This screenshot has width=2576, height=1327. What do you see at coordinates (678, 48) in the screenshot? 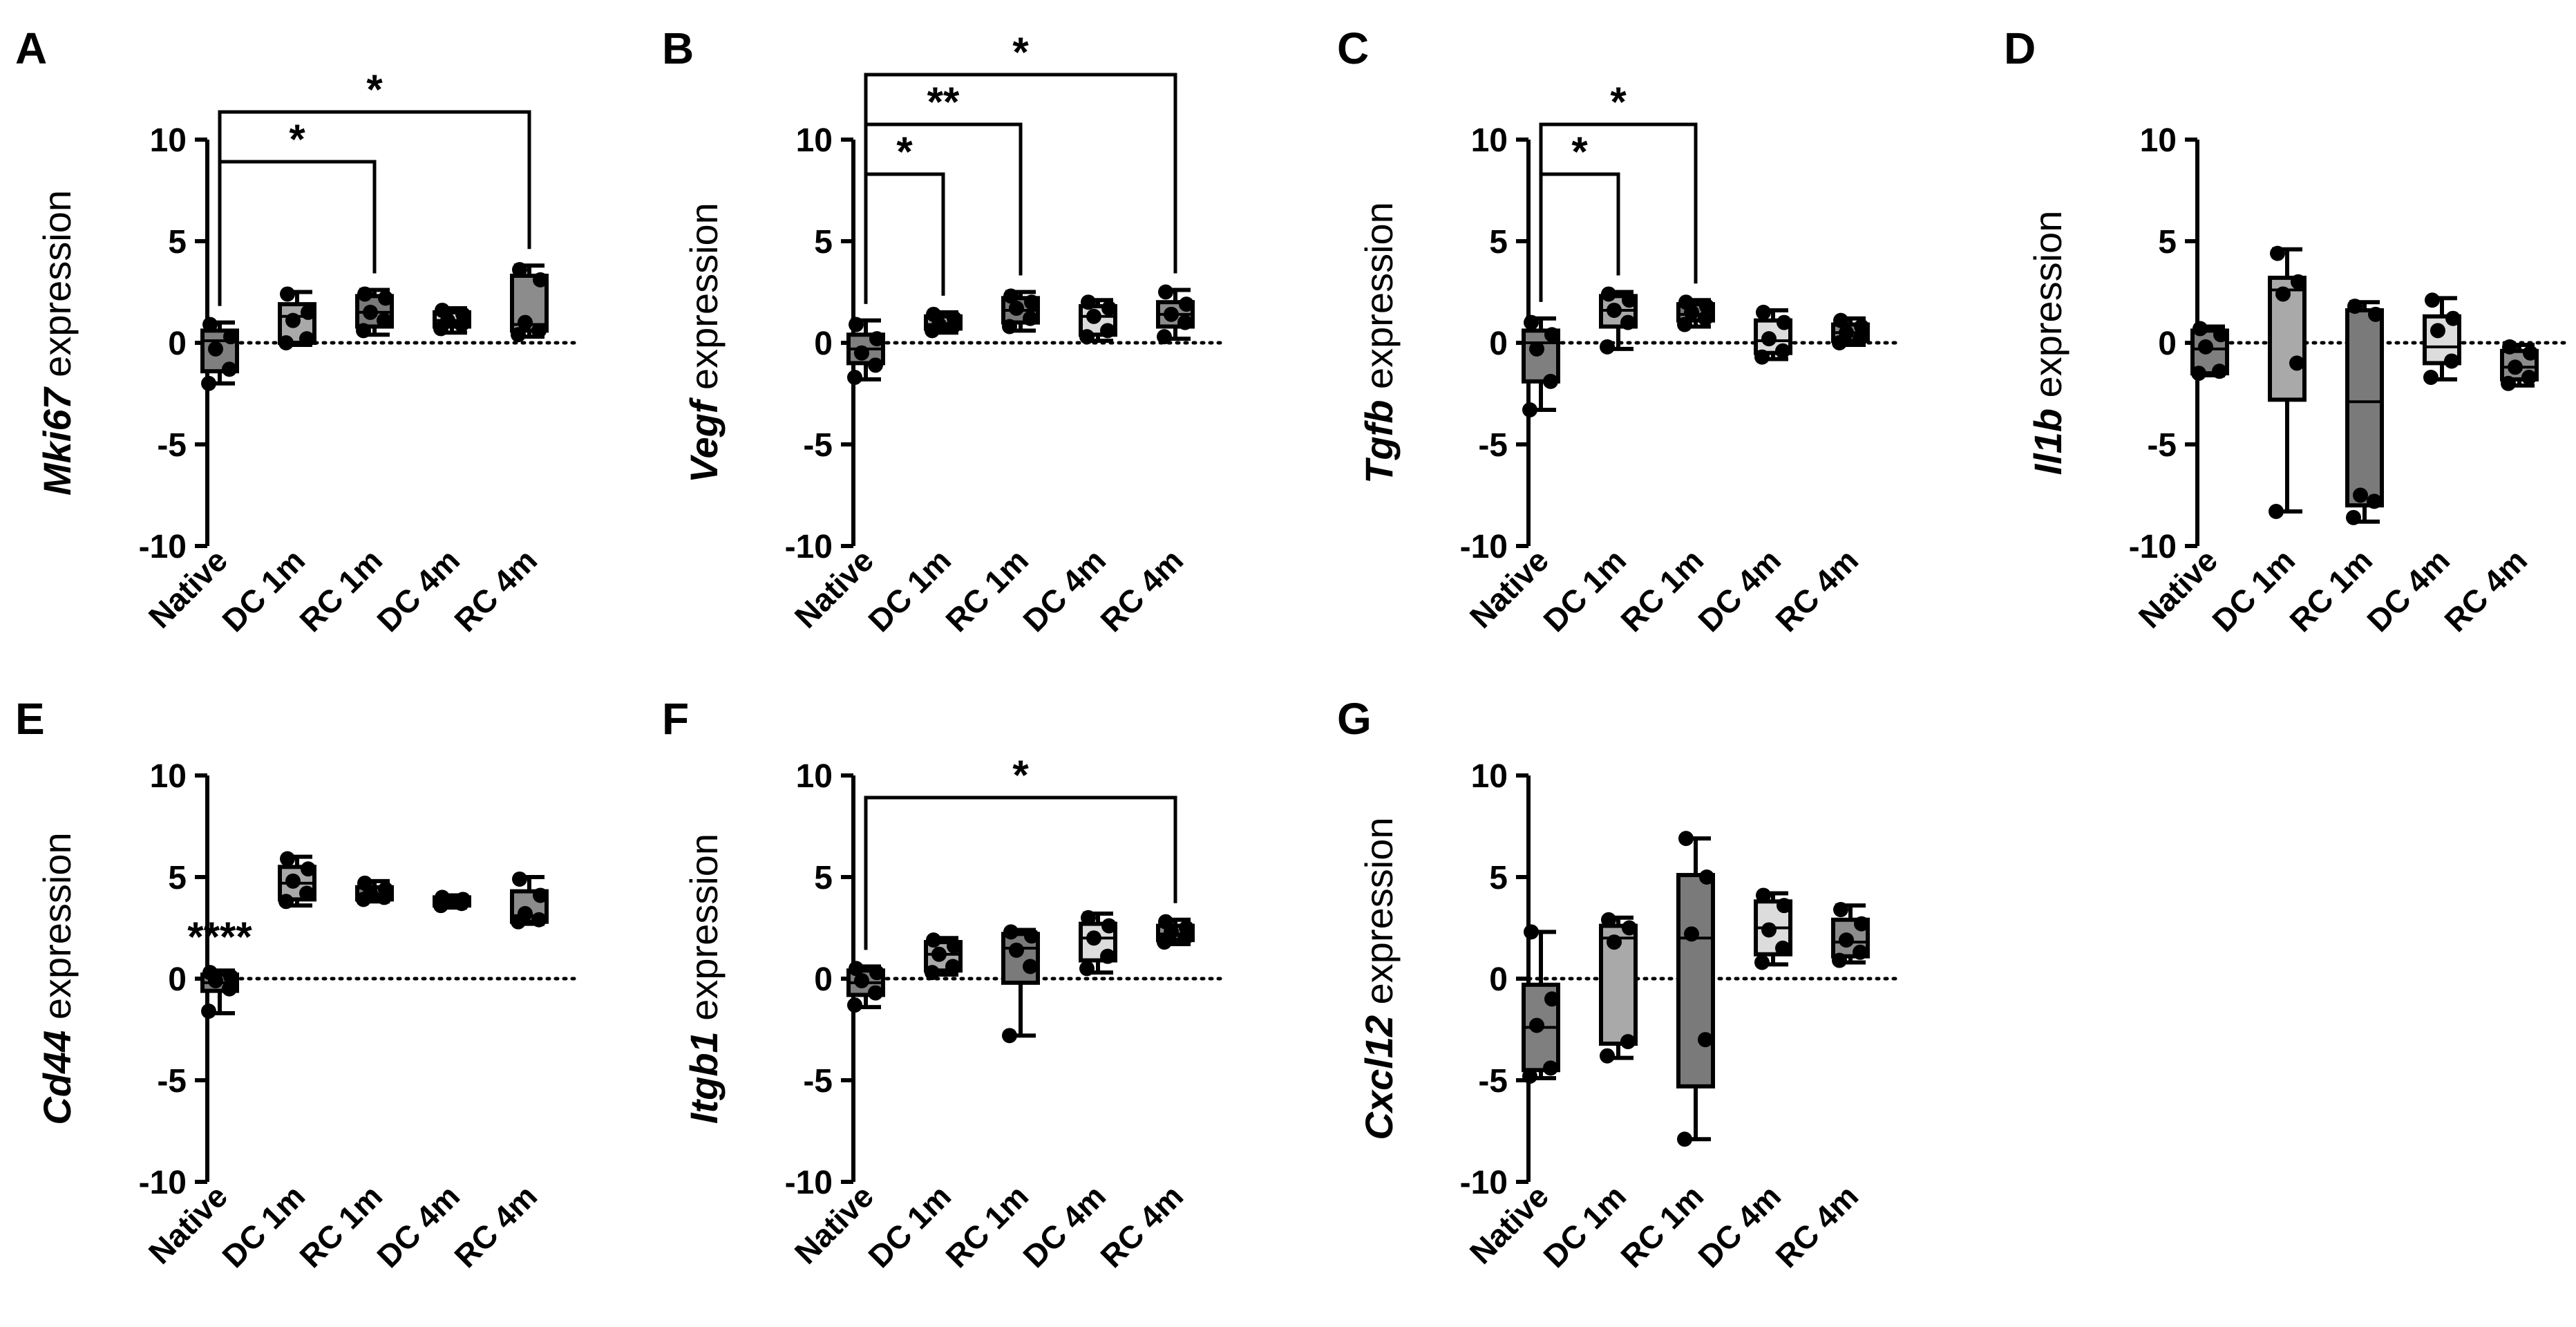
I see `panel-letter: B` at bounding box center [678, 48].